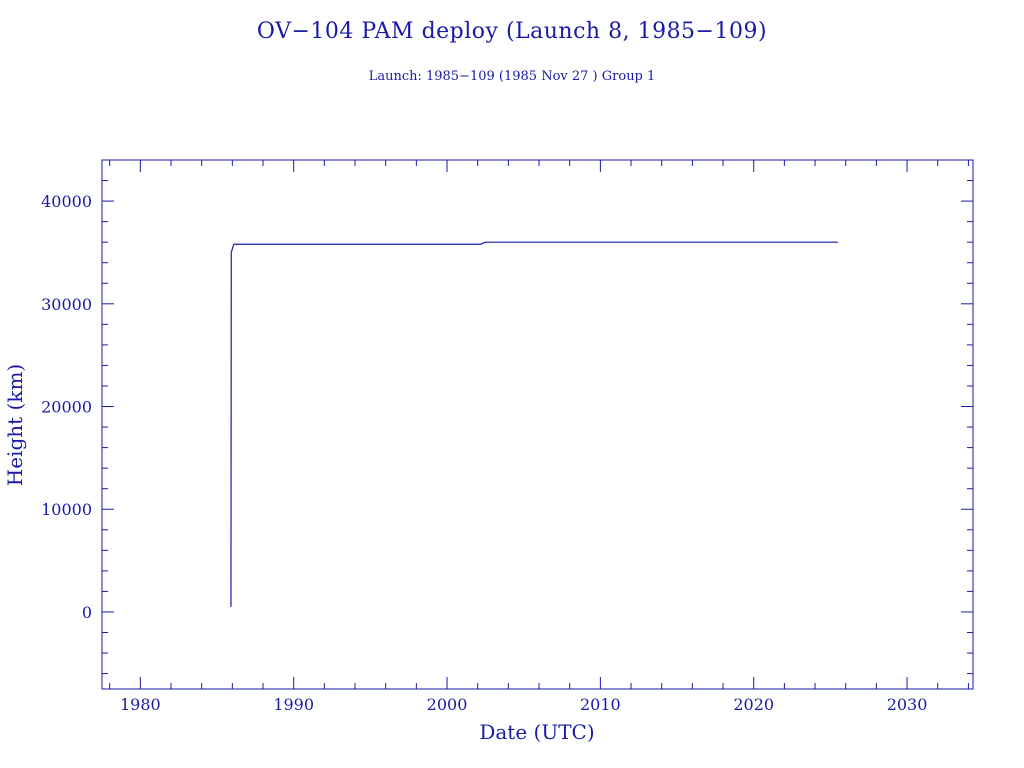 Image resolution: width=1024 pixels, height=768 pixels. Describe the element at coordinates (15, 425) in the screenshot. I see `y-axis-title: Height (km)` at that location.